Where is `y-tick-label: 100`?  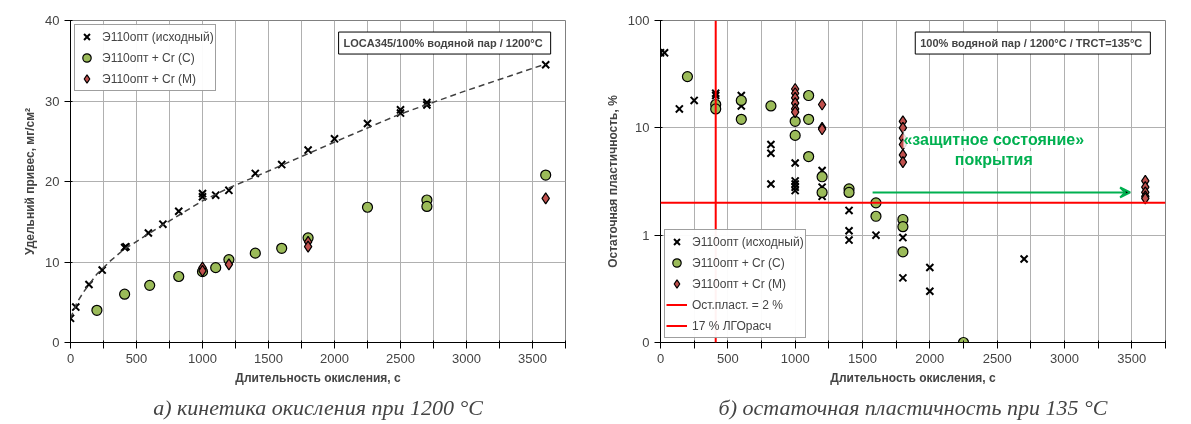 y-tick-label: 100 is located at coordinates (638, 20).